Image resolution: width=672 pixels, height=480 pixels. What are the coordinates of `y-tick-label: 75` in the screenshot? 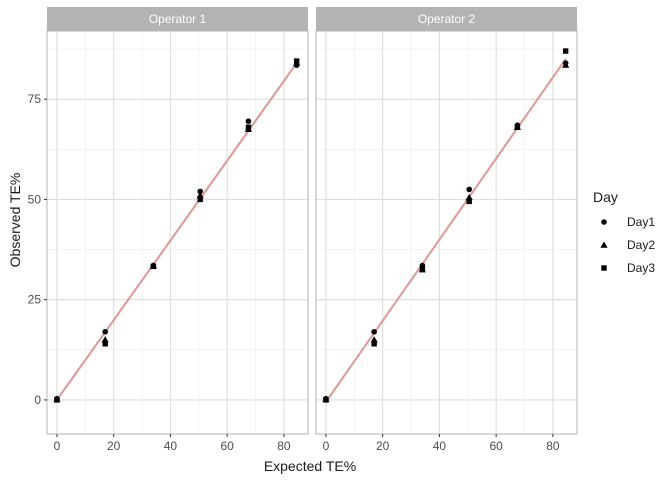 It's located at (35, 99).